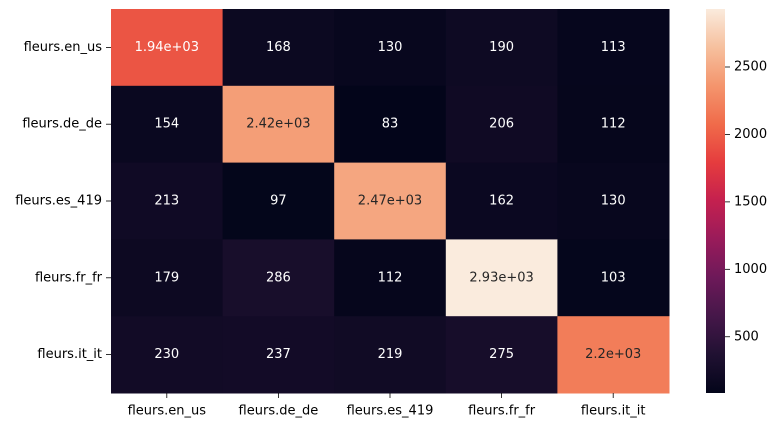  I want to click on y-tick-label: fleurs.de_de, so click(62, 124).